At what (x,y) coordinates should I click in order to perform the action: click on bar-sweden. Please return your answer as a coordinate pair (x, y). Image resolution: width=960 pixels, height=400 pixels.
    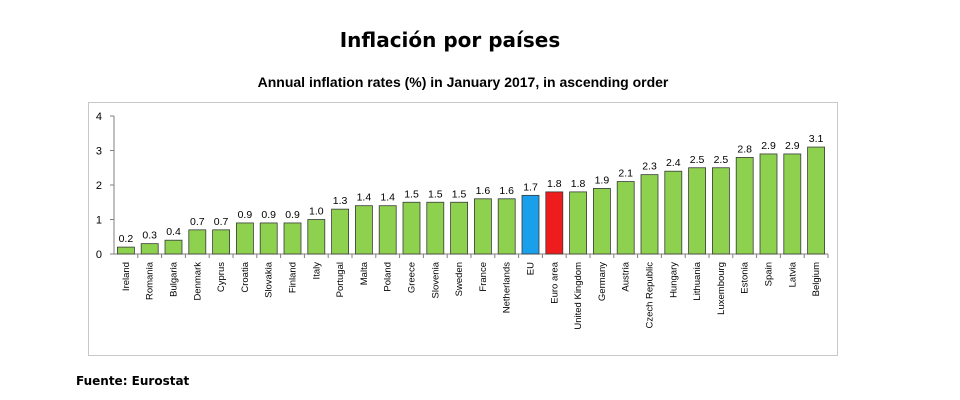
    Looking at the image, I should click on (459, 228).